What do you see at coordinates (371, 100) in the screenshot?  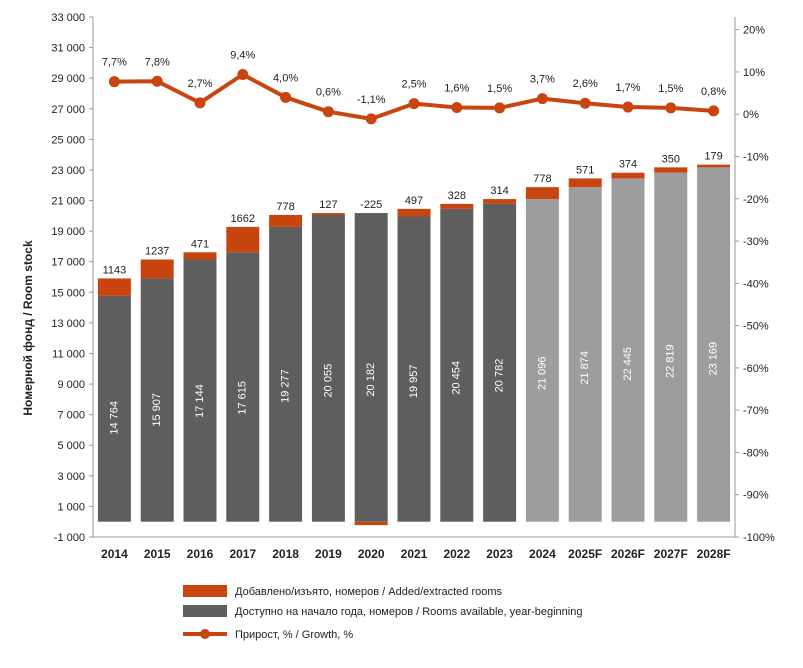 I see `growth-label: -1,1%` at bounding box center [371, 100].